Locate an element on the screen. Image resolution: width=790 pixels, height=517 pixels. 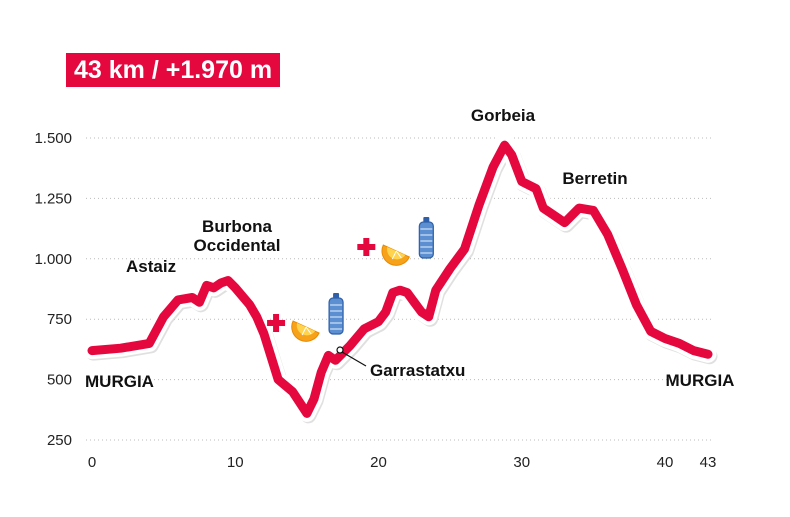
finish-location-label: MURGIA is located at coordinates (700, 380).